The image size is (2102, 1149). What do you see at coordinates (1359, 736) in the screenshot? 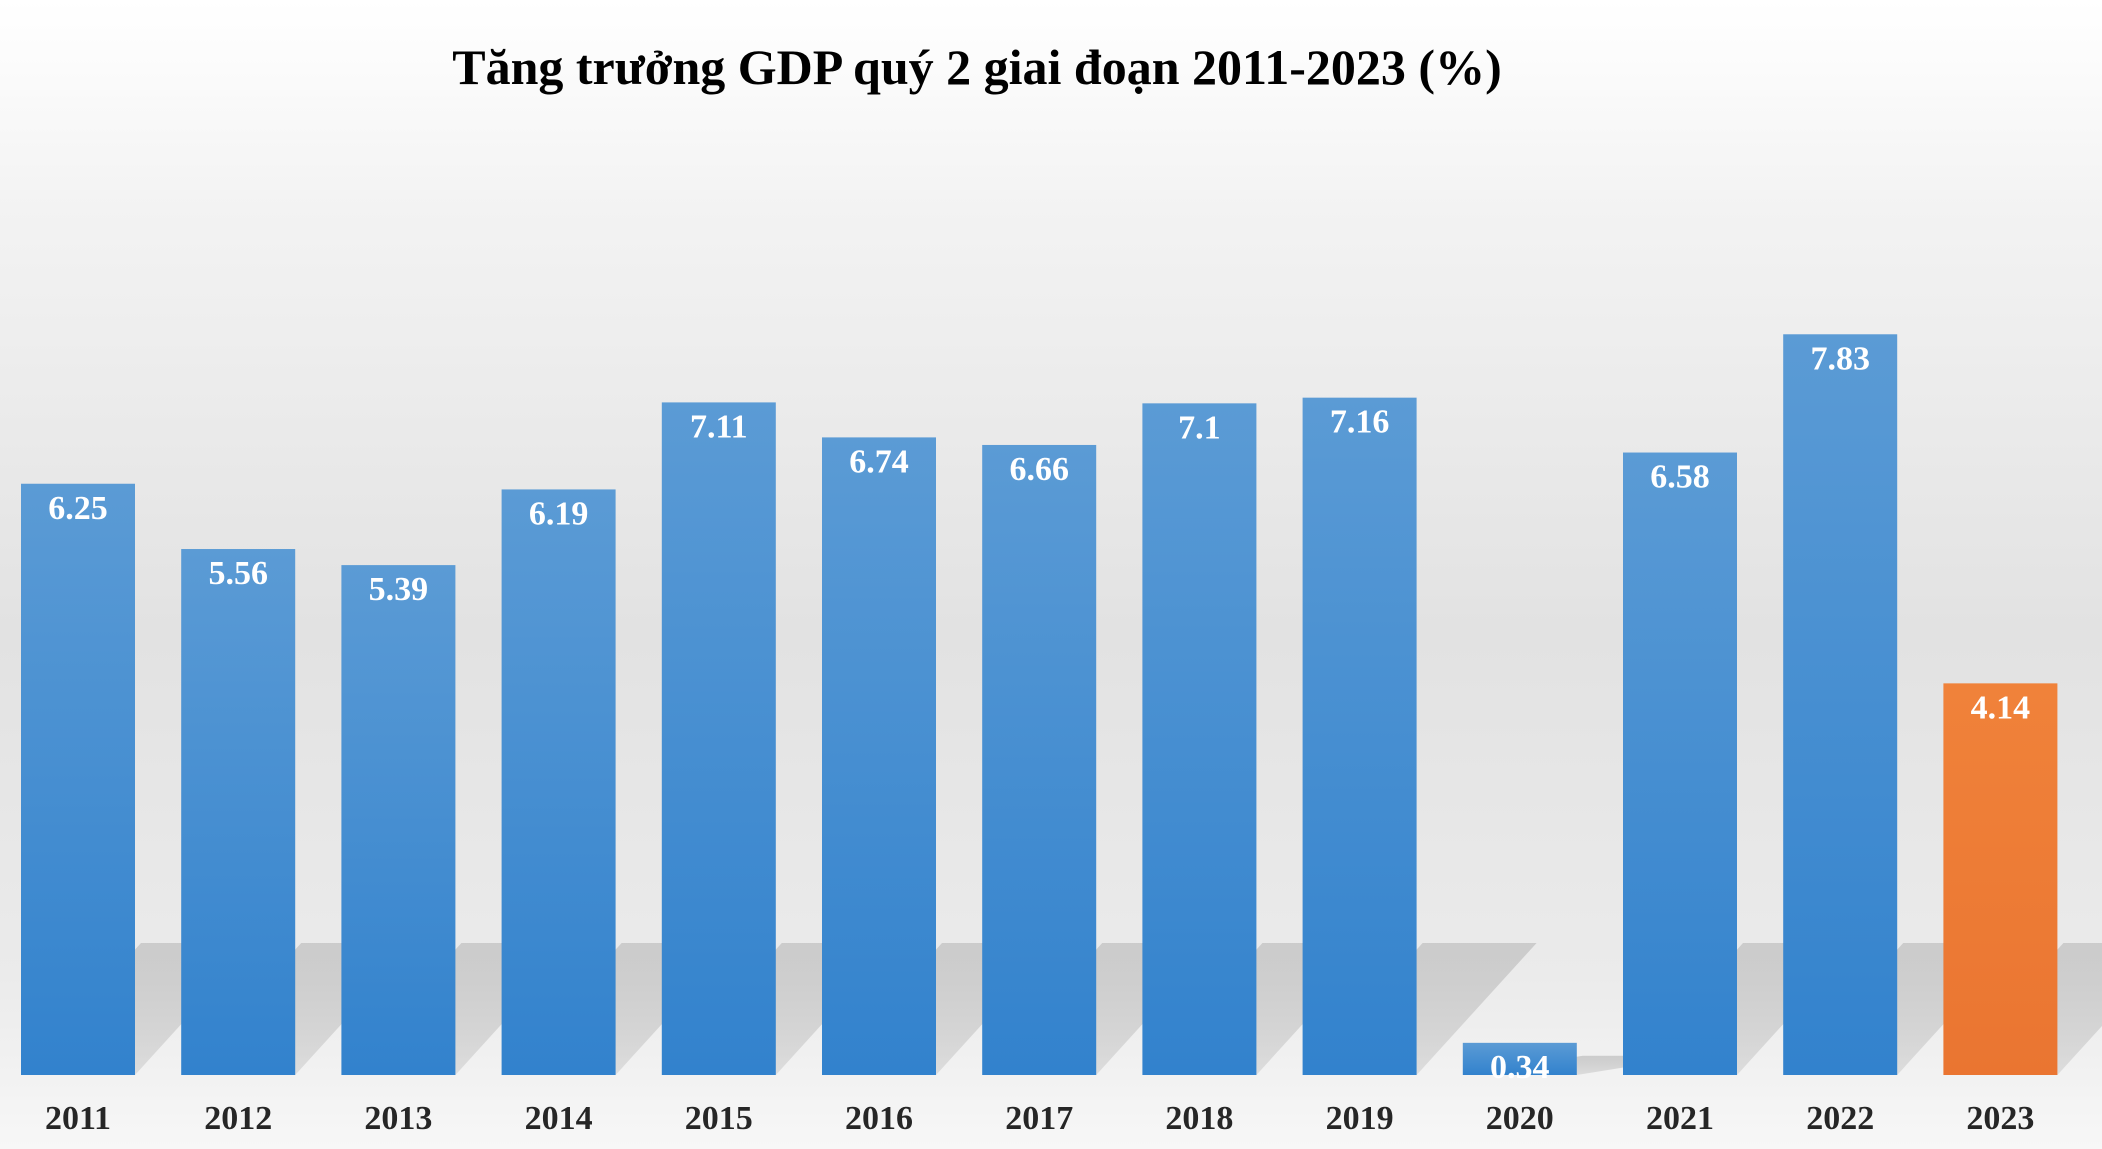
I see `bar-2019` at bounding box center [1359, 736].